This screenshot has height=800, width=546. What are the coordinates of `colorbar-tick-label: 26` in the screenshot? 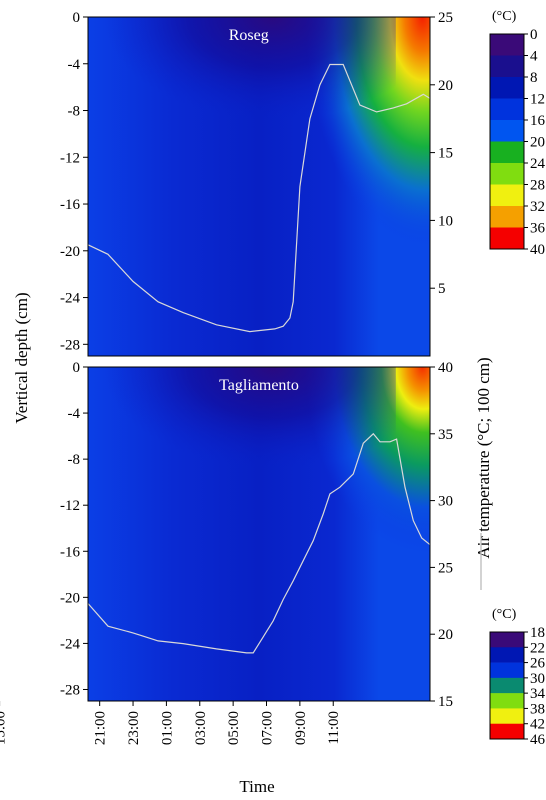 It's located at (538, 664).